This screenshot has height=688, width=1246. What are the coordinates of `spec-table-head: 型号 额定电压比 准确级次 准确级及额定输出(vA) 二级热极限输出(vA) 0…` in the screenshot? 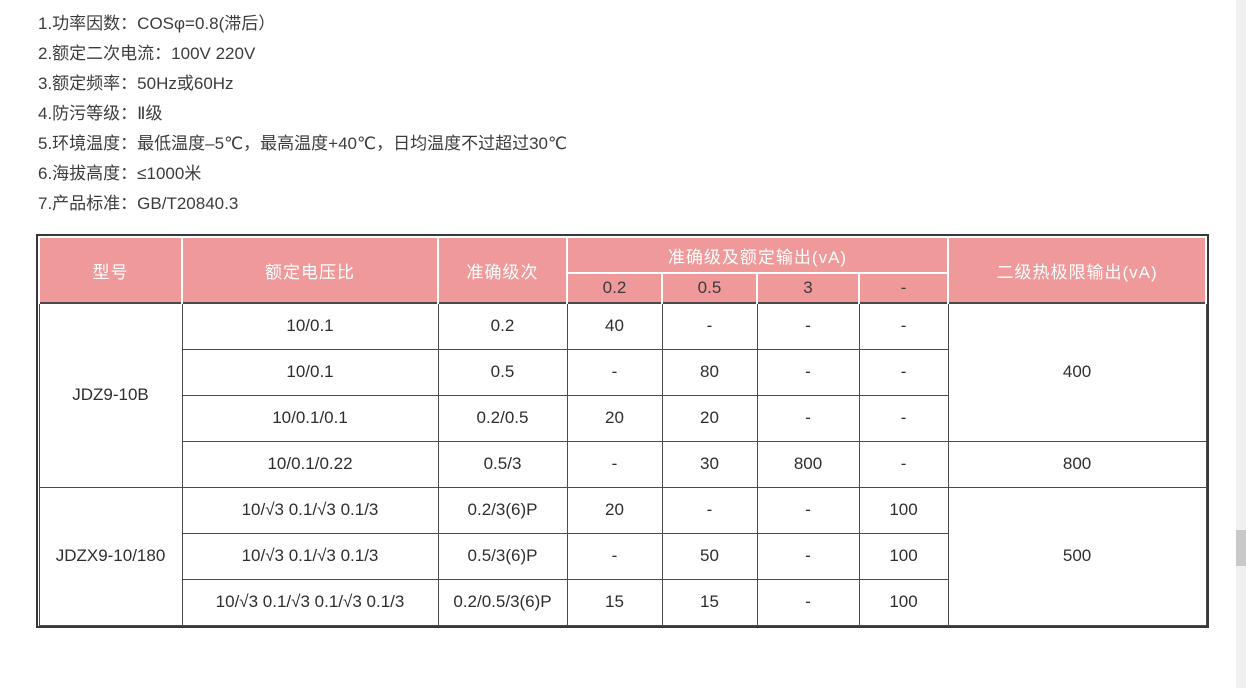 It's located at (623, 269).